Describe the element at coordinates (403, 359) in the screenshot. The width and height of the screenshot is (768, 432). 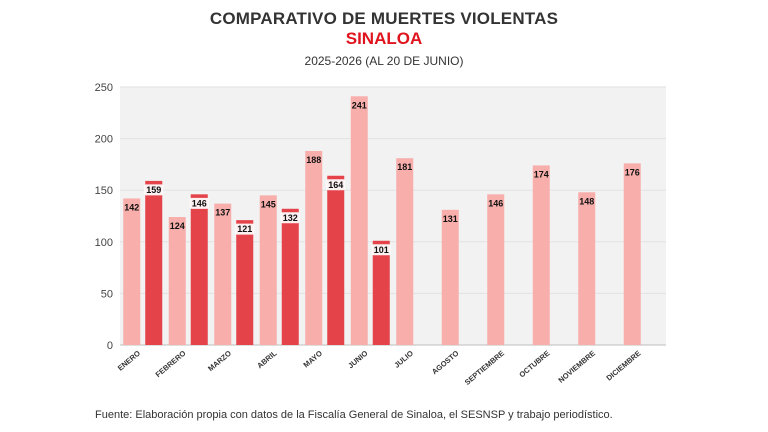
I see `x-tick-label: JULIO` at that location.